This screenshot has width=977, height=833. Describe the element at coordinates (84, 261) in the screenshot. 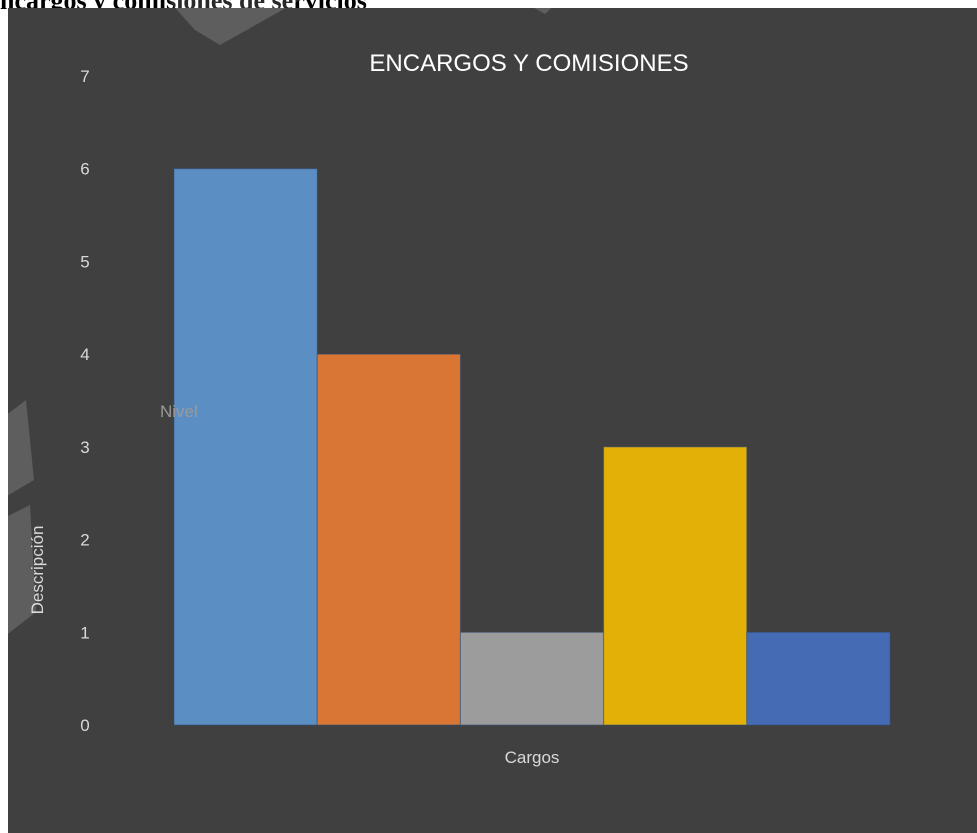

I see `y-tick-label: 5` at that location.